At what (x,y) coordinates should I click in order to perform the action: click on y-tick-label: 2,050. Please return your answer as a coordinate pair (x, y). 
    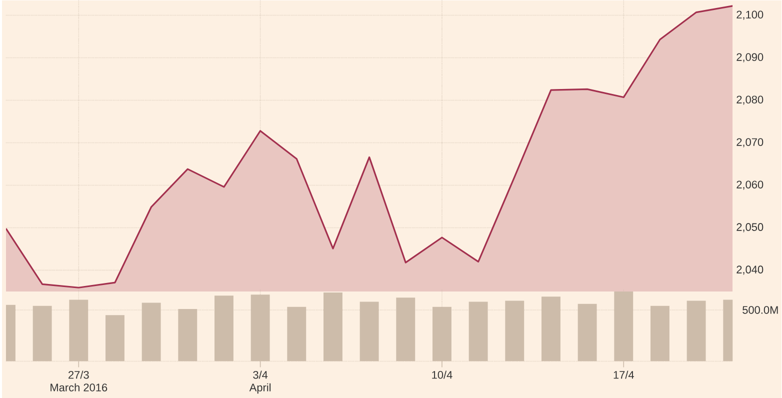
    Looking at the image, I should click on (750, 227).